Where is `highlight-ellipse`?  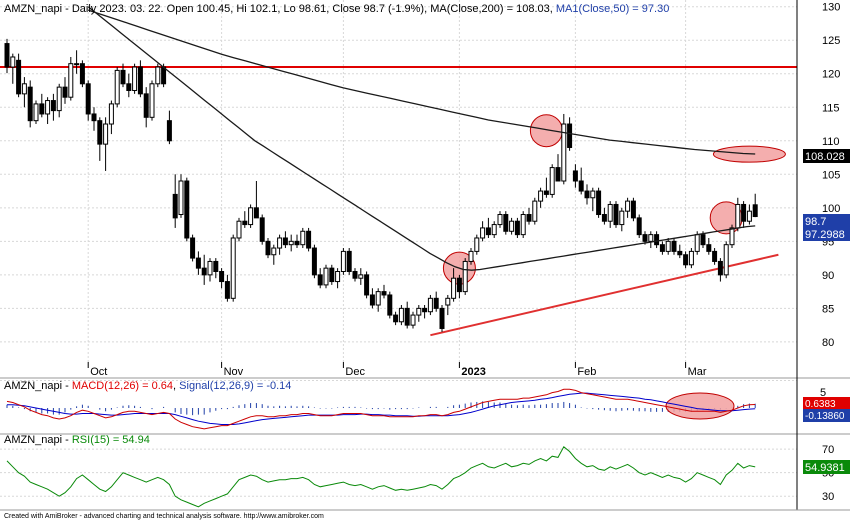
highlight-ellipse is located at coordinates (546, 131).